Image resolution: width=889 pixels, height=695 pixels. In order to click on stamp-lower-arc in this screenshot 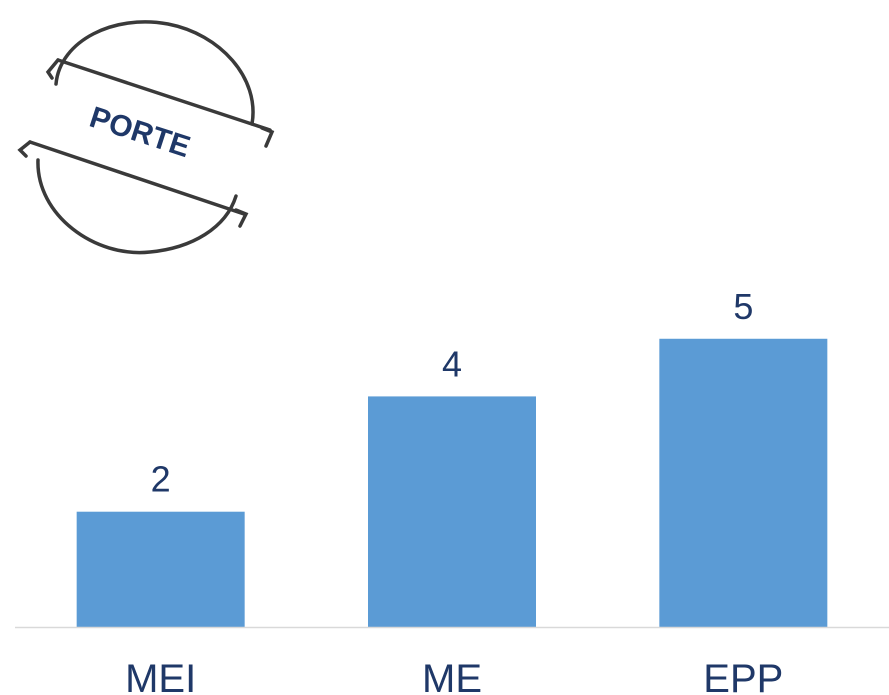, I will do `click(137, 206)`.